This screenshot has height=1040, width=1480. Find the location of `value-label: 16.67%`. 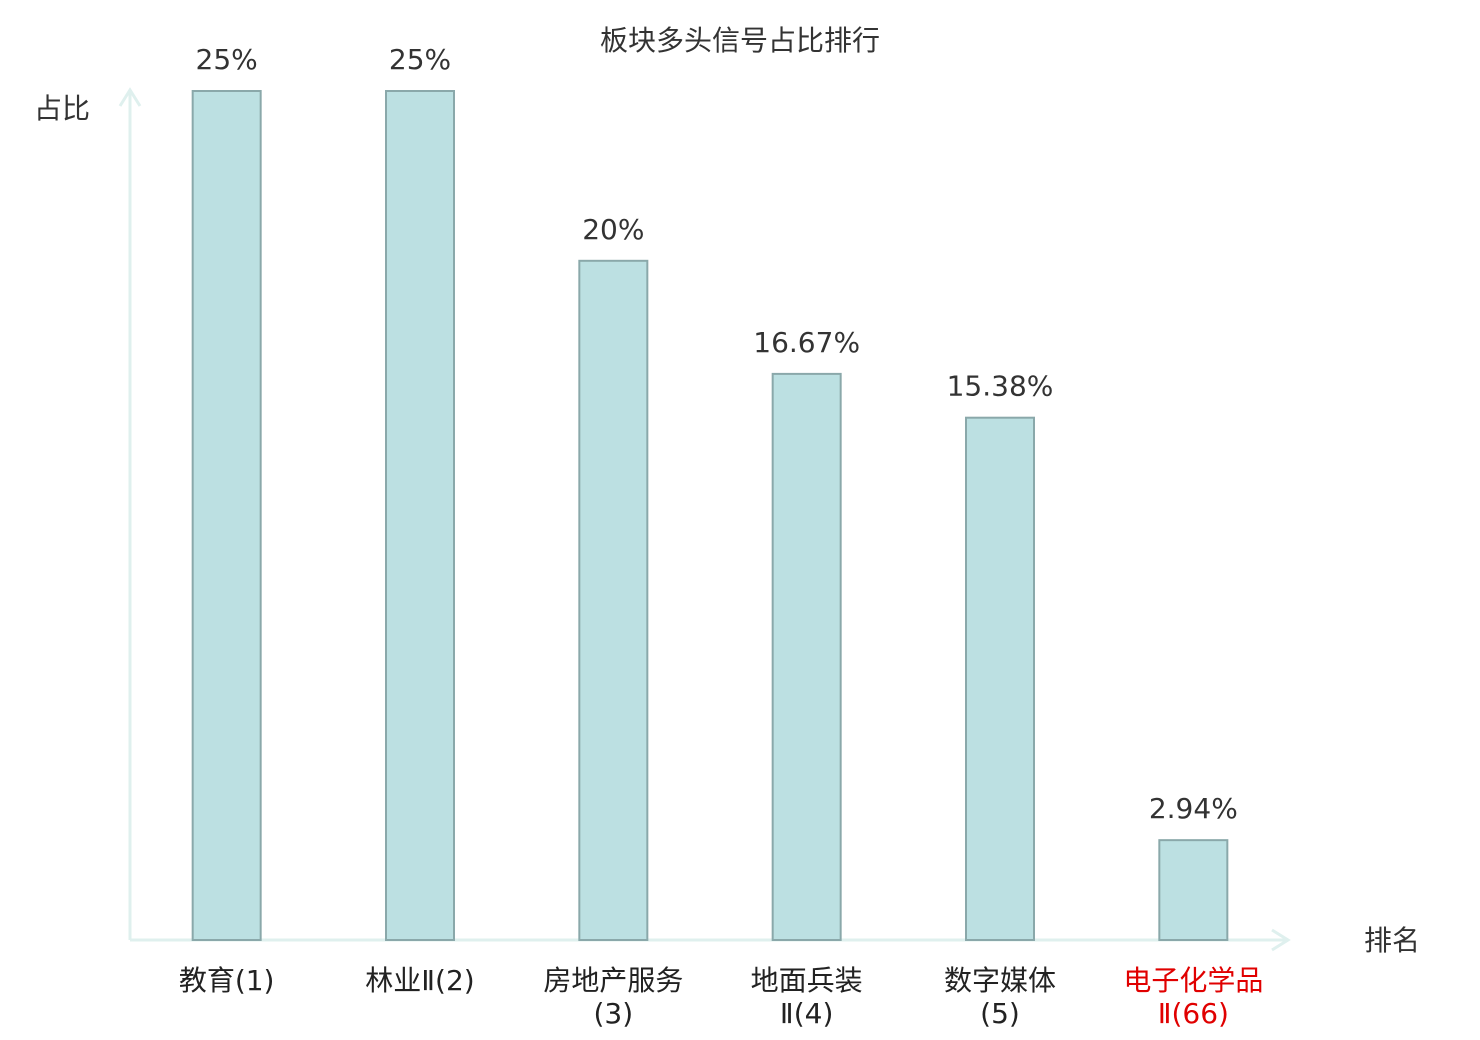

value-label: 16.67% is located at coordinates (806, 342).